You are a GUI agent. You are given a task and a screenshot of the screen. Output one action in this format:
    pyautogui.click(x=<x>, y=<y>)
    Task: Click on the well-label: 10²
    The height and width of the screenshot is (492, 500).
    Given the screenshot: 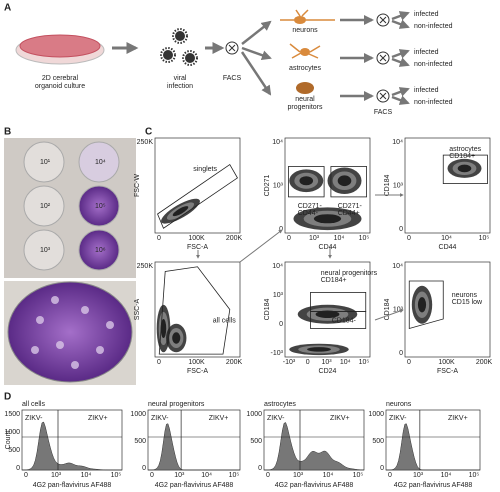 What is the action you would take?
    pyautogui.click(x=45, y=206)
    